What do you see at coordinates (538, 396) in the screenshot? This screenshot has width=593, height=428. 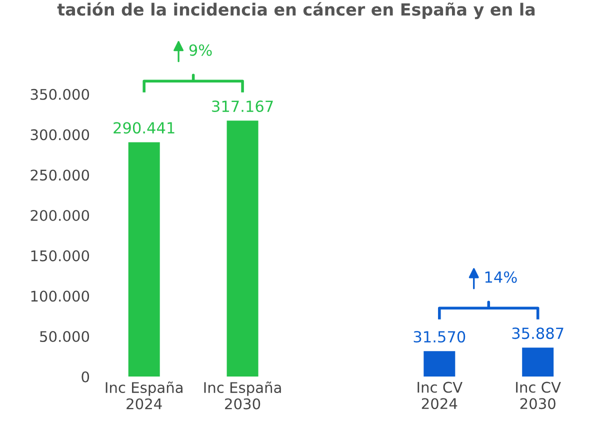 I see `x-tick-label: Inc CV 2030` at bounding box center [538, 396].